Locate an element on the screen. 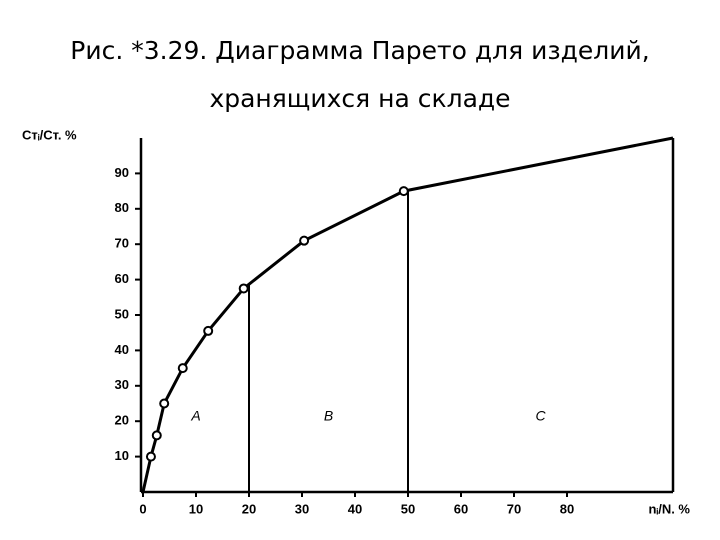 The height and width of the screenshot is (540, 720). x-tick-label: 30 is located at coordinates (302, 508).